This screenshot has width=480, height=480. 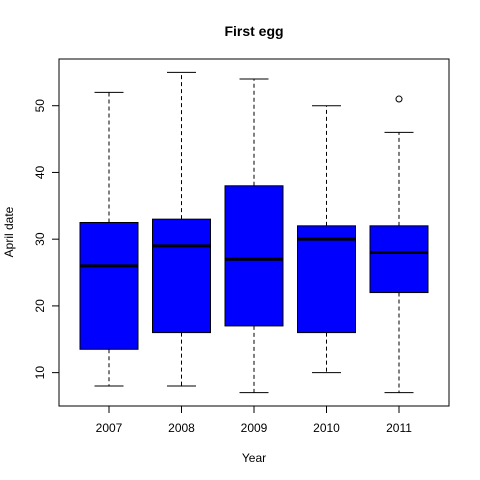 What do you see at coordinates (40, 106) in the screenshot?
I see `y-tick-label: 50` at bounding box center [40, 106].